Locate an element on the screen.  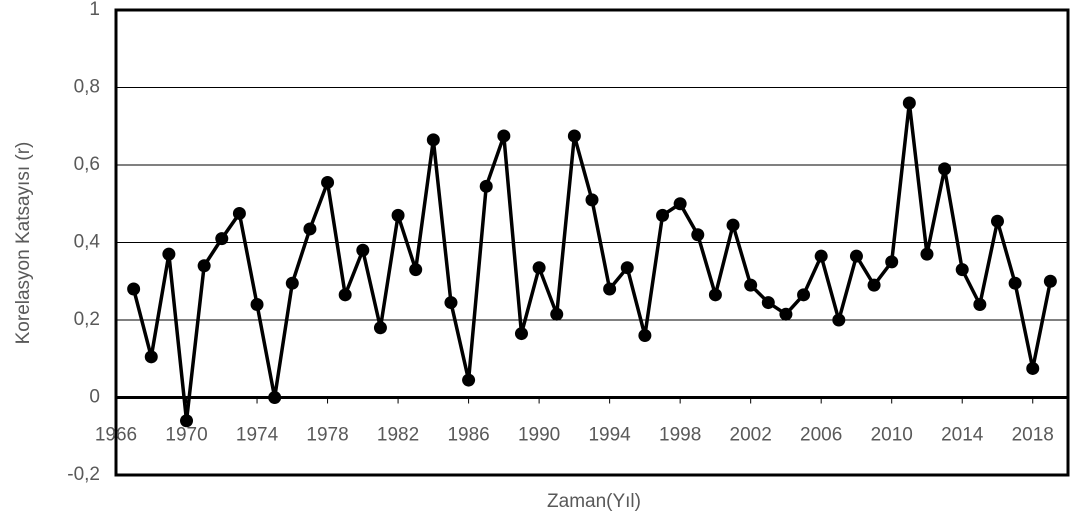
x-tick-label: 1998 is located at coordinates (680, 435).